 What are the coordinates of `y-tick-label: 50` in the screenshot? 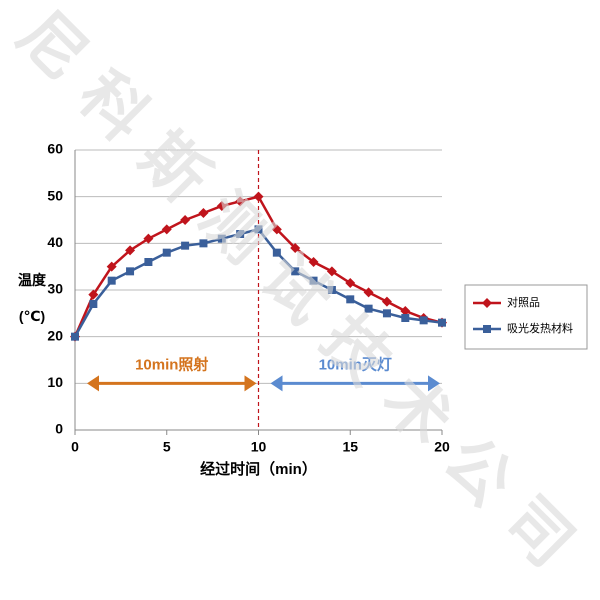 It's located at (55, 195).